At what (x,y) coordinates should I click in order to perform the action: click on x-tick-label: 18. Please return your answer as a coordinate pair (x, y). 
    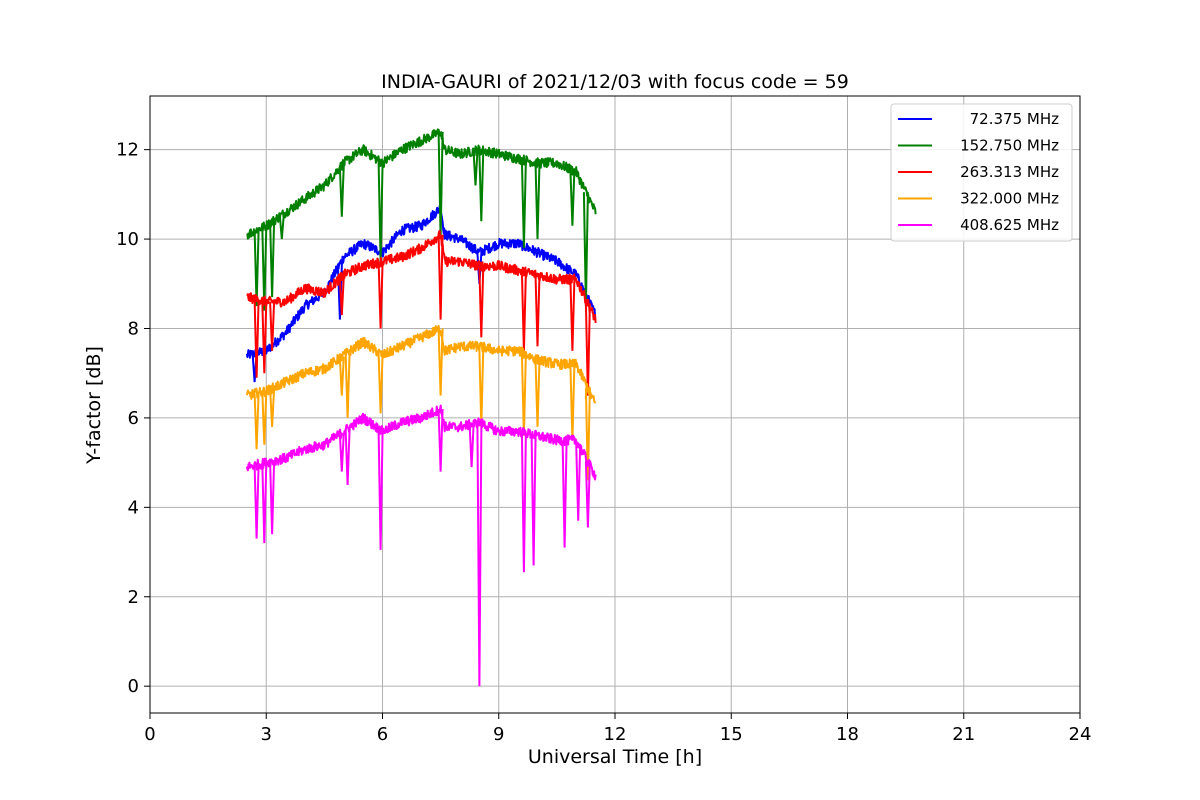
    Looking at the image, I should click on (847, 734).